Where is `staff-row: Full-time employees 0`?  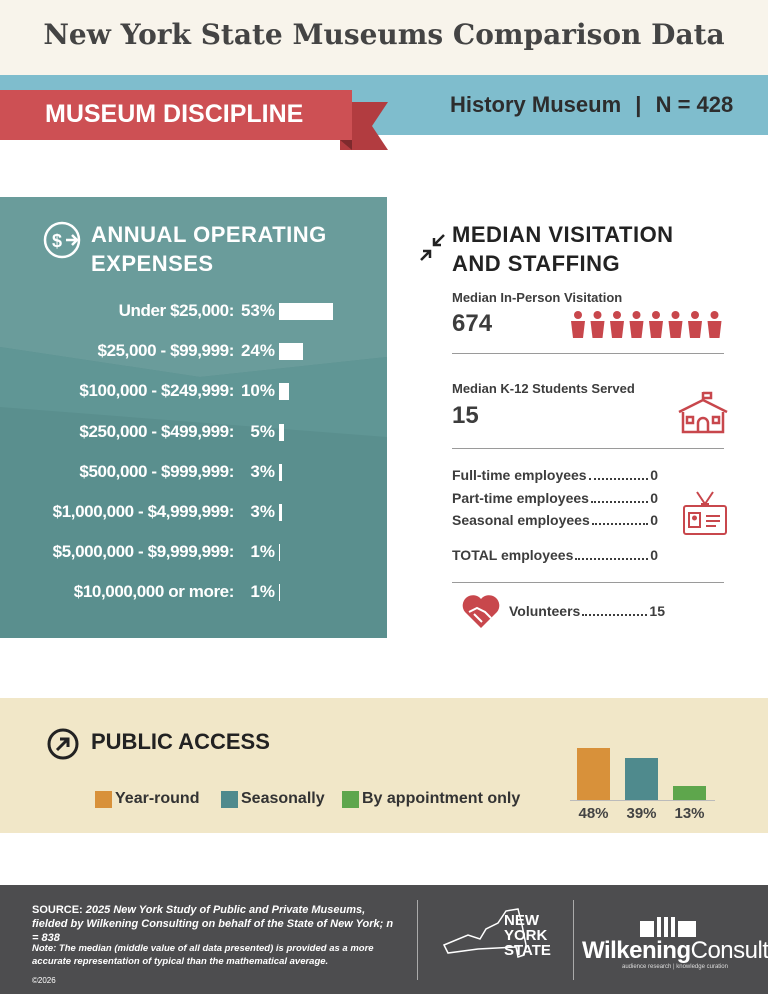
staff-row: Full-time employees 0 is located at coordinates (555, 478).